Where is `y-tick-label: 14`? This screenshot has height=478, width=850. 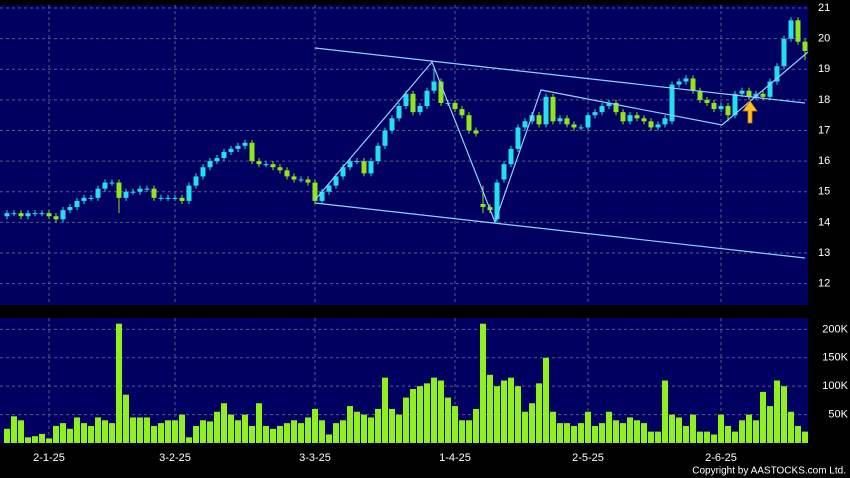 y-tick-label: 14 is located at coordinates (824, 222).